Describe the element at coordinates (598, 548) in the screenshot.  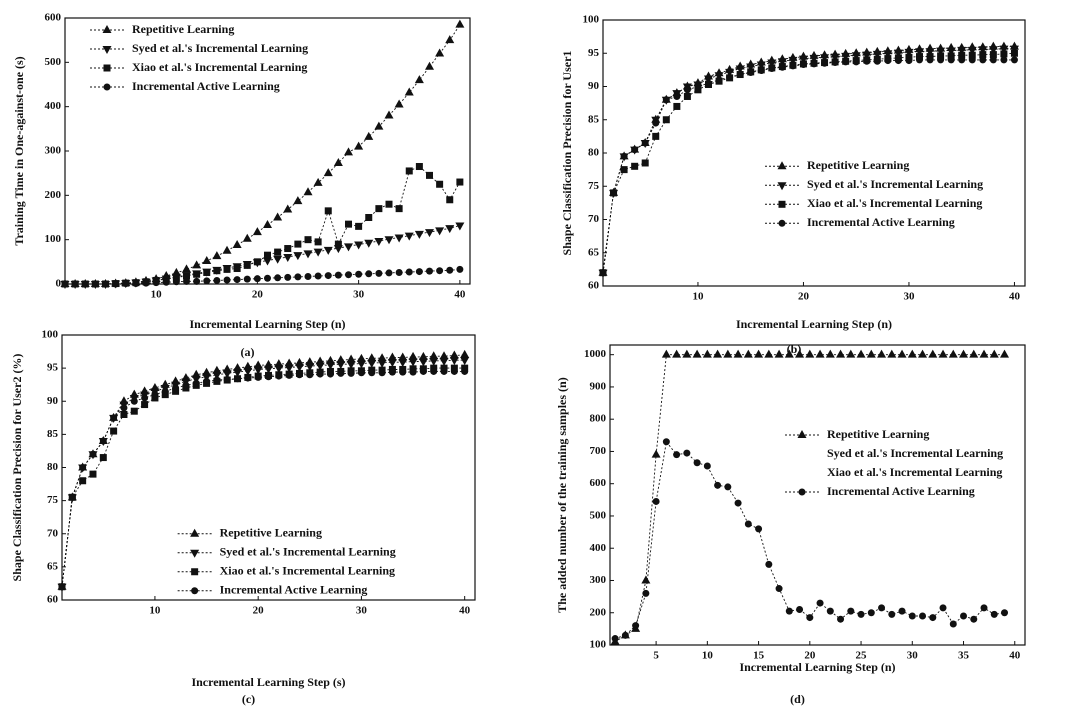
I see `y-tick-label: 400` at that location.